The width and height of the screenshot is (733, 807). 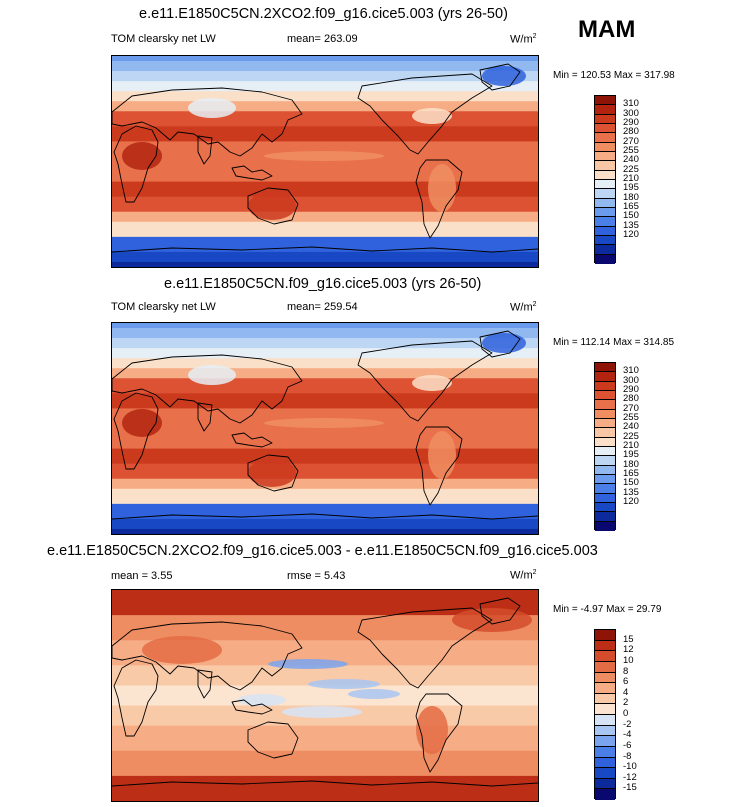 I want to click on colorbar-tick-label: 8, so click(x=626, y=671).